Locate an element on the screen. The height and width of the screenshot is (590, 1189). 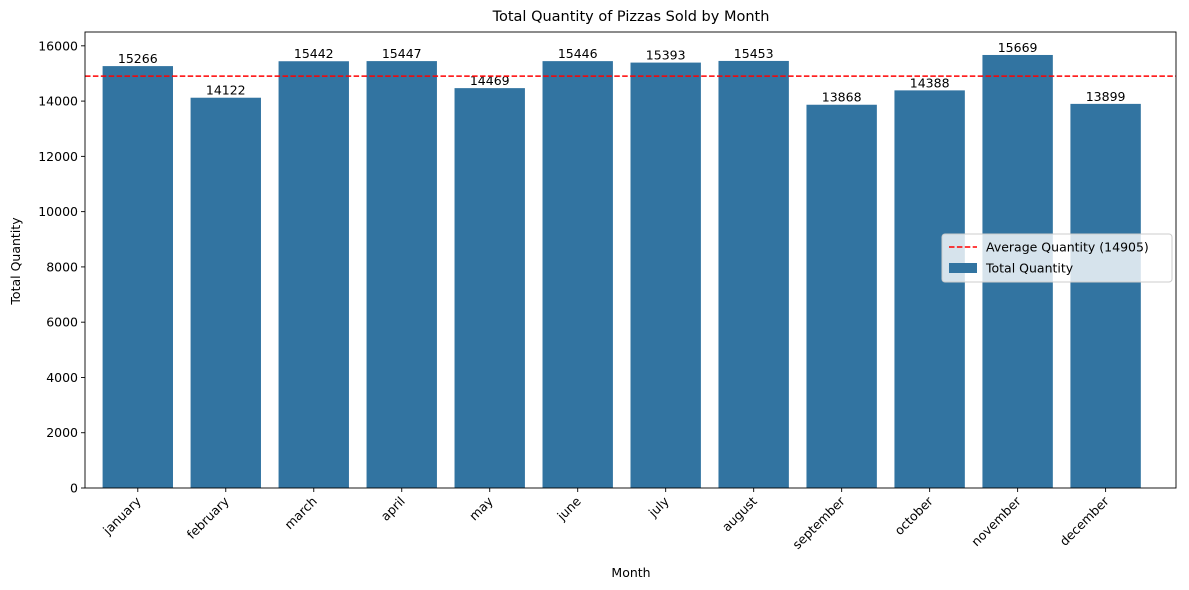
y-axis-ticks: 0 2000 4000 6000 8000 10000 12000 14000 16000 is located at coordinates (61, 267).